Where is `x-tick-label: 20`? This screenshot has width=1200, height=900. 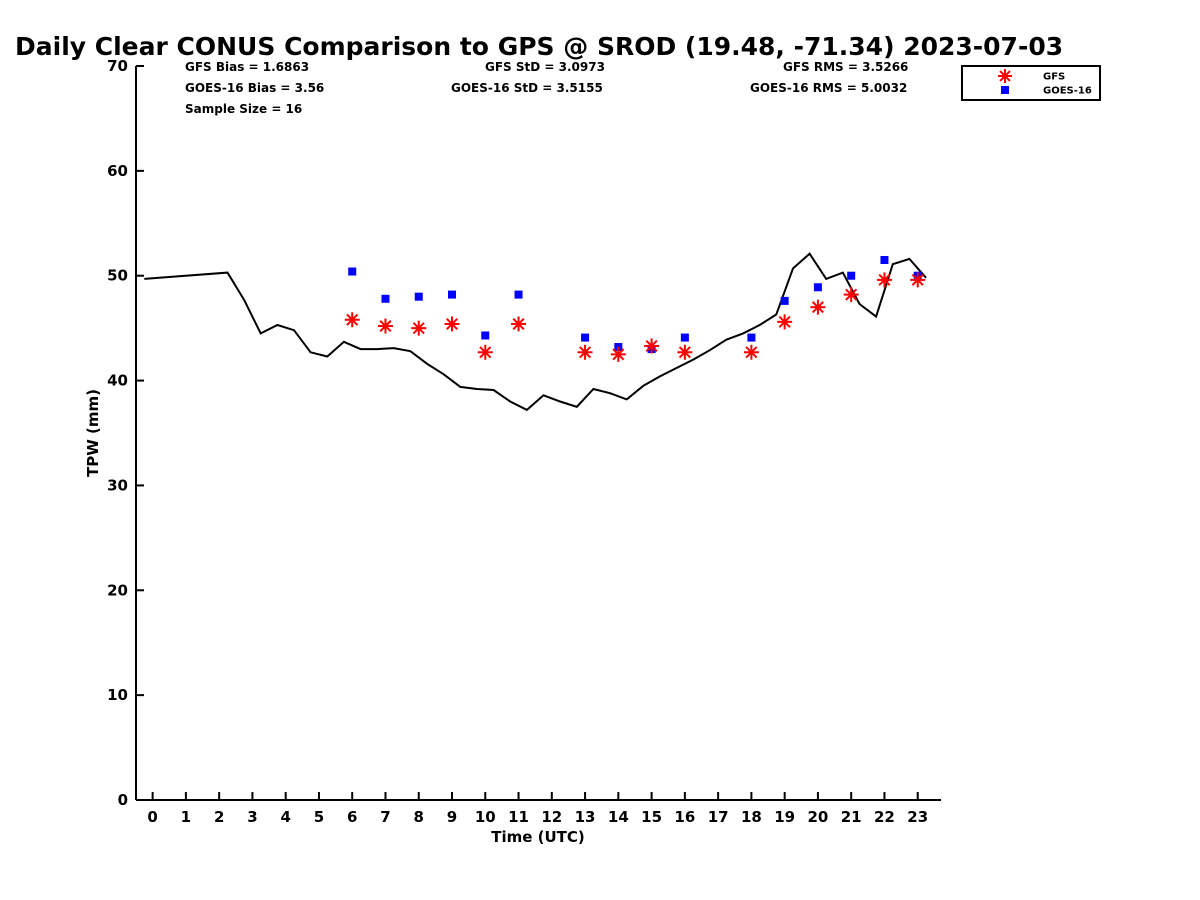
x-tick-label: 20 is located at coordinates (817, 817).